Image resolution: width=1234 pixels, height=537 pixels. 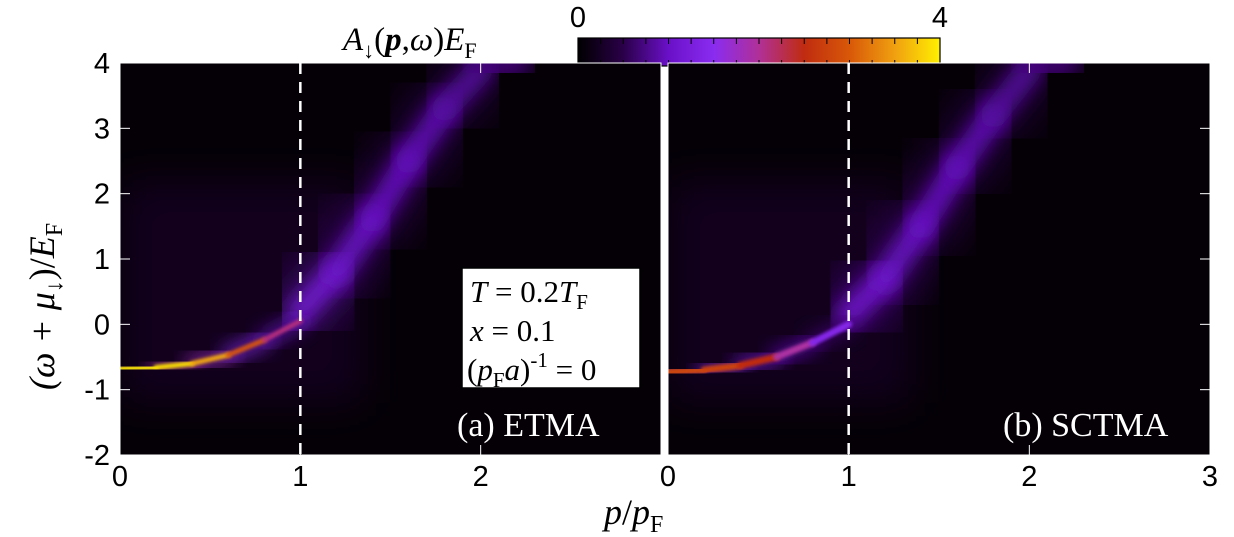 What do you see at coordinates (45, 306) in the screenshot?
I see `y-axis-label: (ω + μ↓)/EF` at bounding box center [45, 306].